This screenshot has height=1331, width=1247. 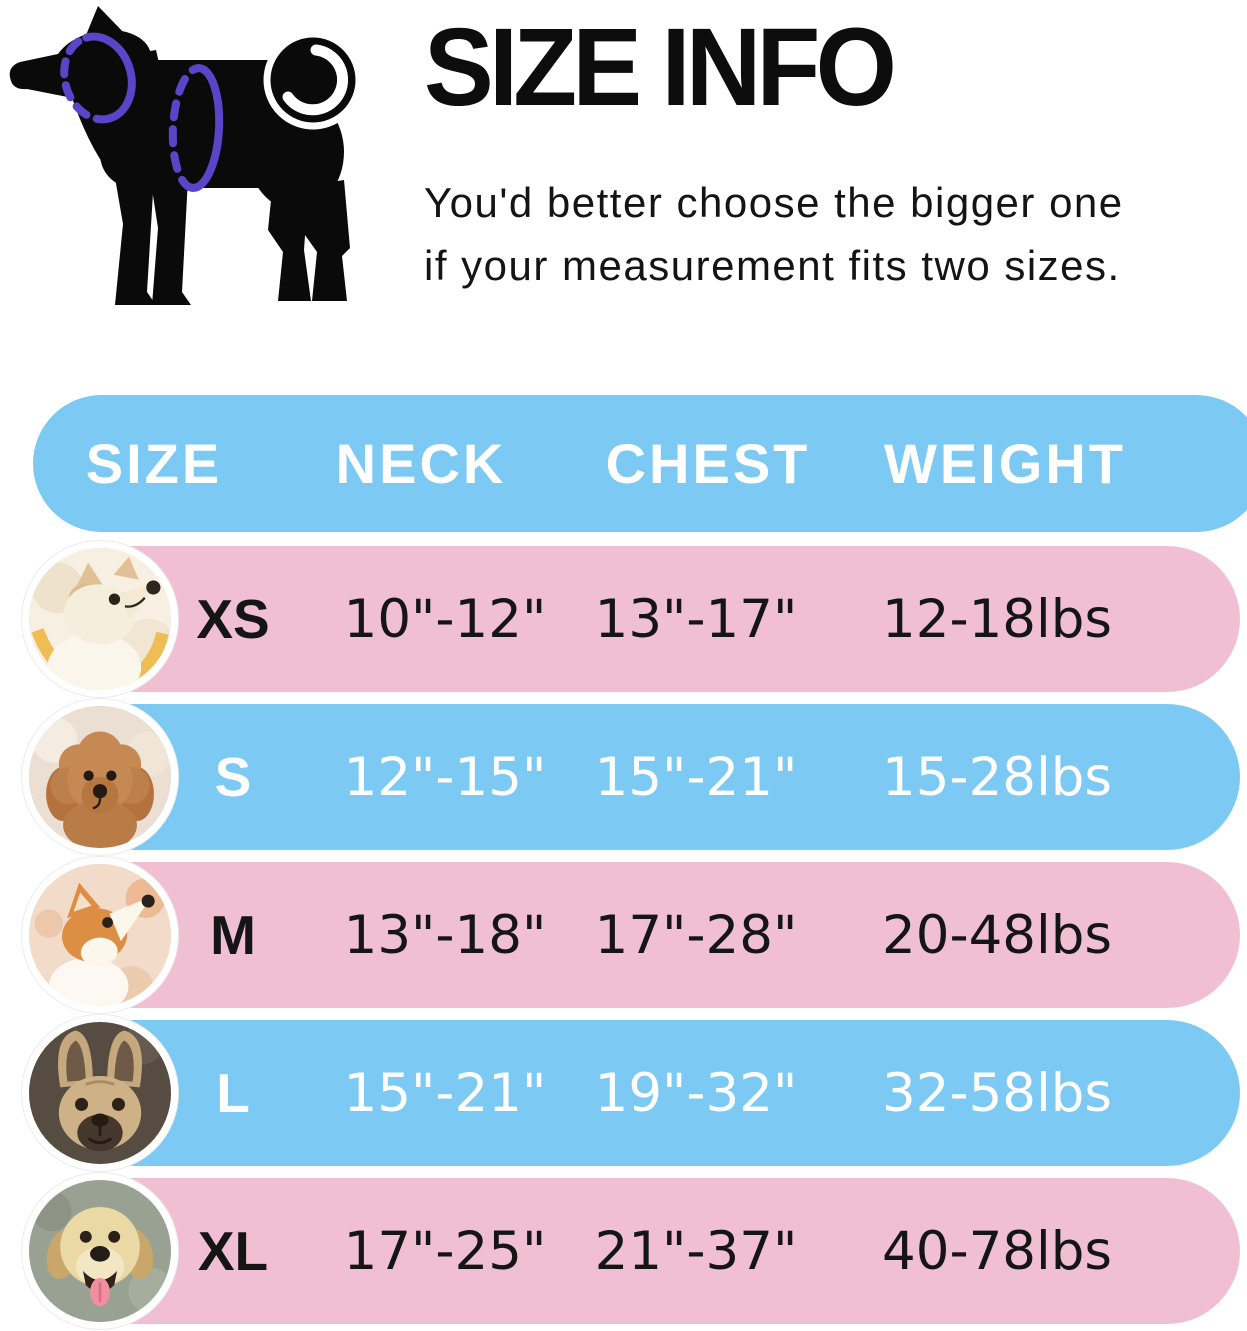 What do you see at coordinates (997, 777) in the screenshot?
I see `weight-cell: 15-28lbs` at bounding box center [997, 777].